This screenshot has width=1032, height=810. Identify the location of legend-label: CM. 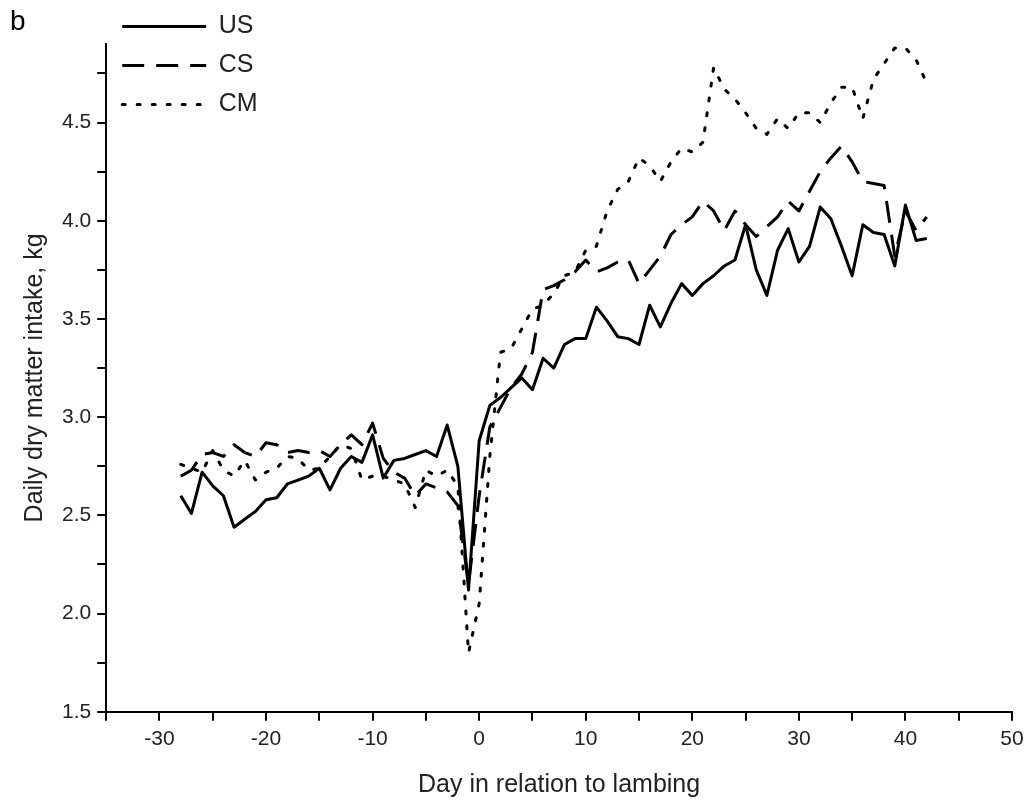
(238, 102).